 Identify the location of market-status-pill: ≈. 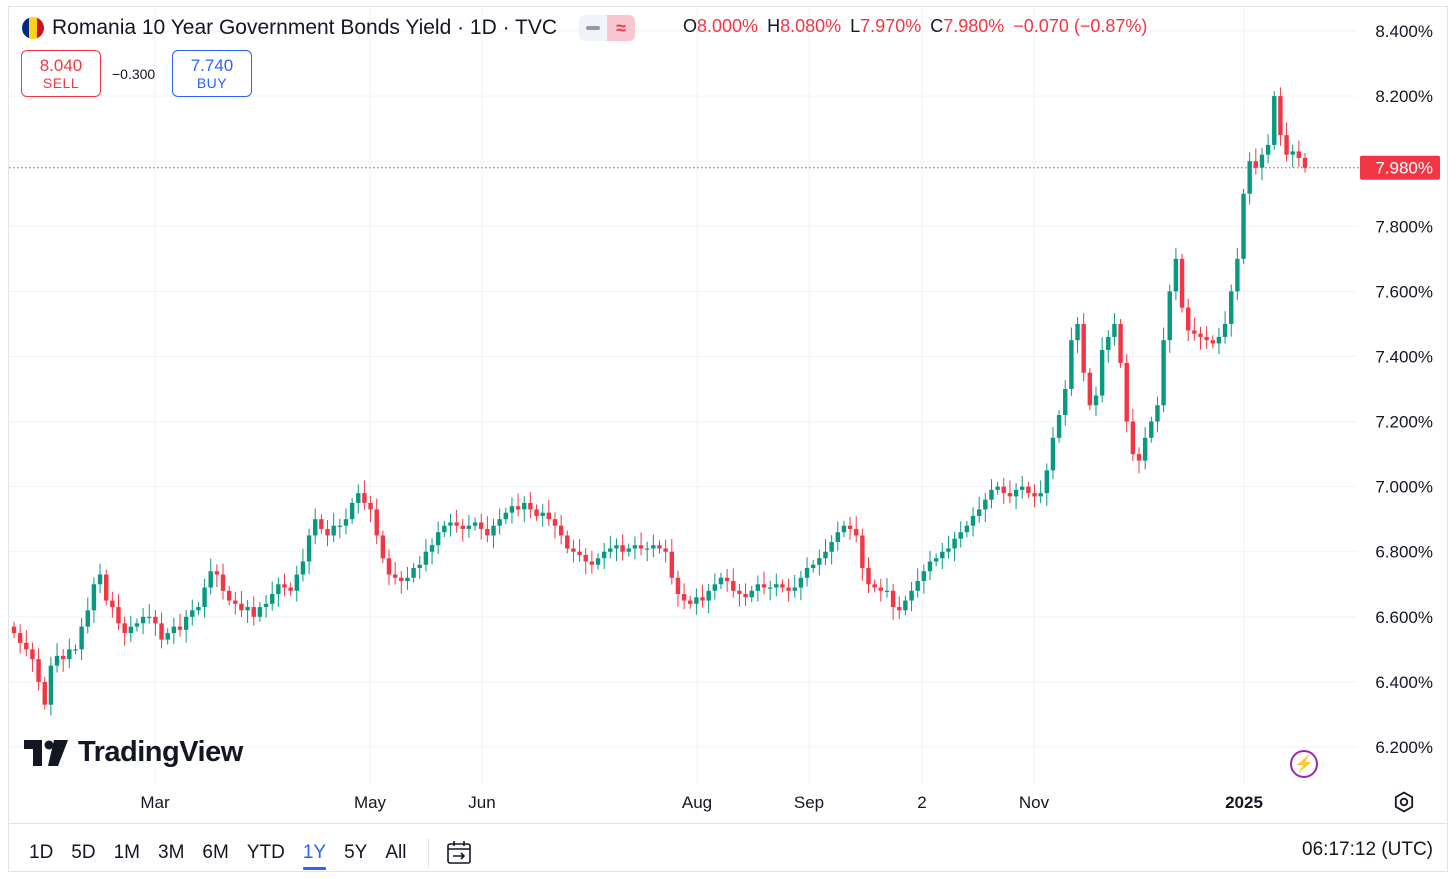
(607, 28).